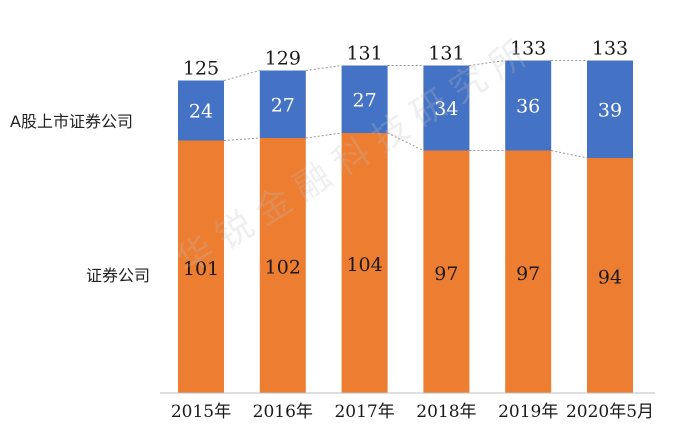 This screenshot has width=700, height=431. Describe the element at coordinates (364, 412) in the screenshot. I see `x-tick-label: 2017年` at that location.